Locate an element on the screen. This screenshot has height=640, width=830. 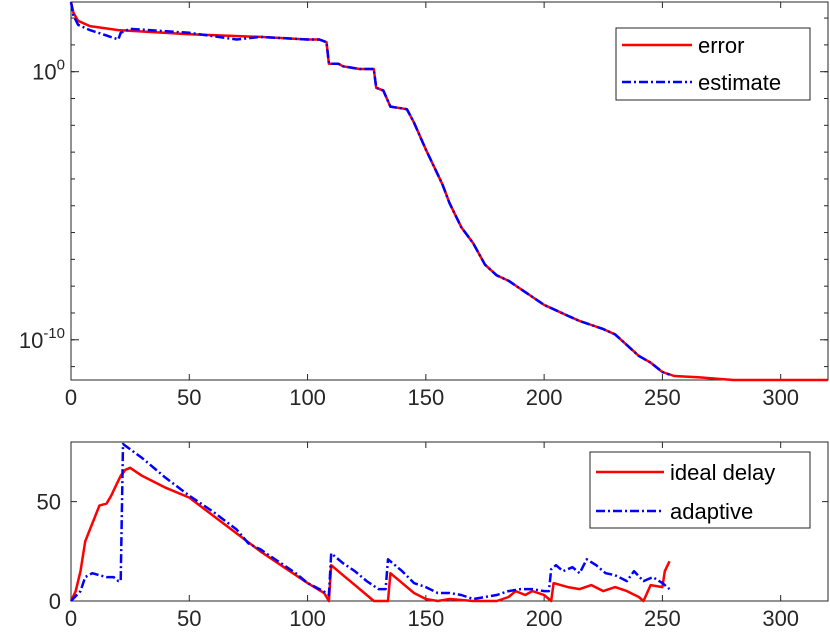
y-tick-label: 10-10 is located at coordinates (42, 339).